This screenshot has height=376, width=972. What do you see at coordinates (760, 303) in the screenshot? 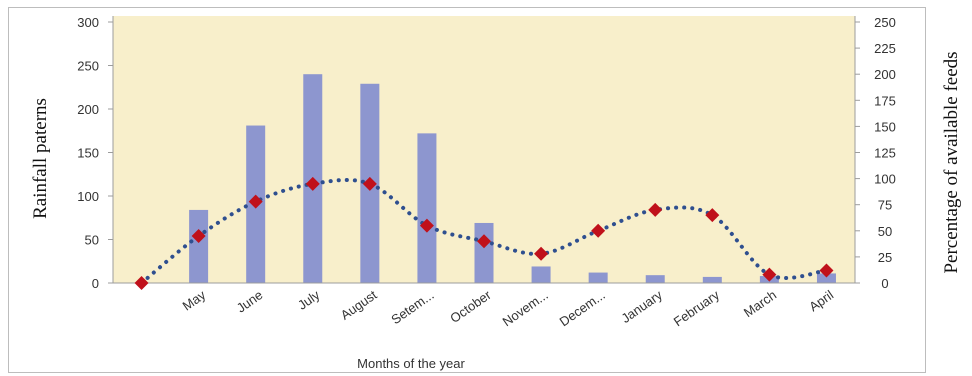
I see `x-tick-label: March` at bounding box center [760, 303].